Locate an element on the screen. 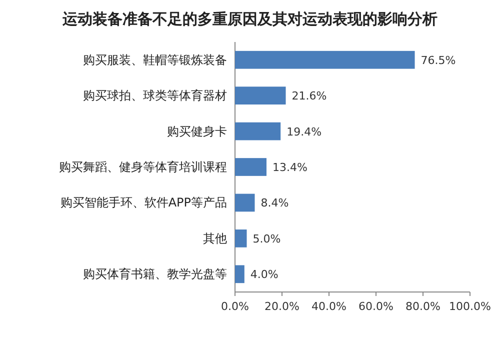 The width and height of the screenshot is (500, 362). x-tick-label: 0.0% is located at coordinates (235, 306).